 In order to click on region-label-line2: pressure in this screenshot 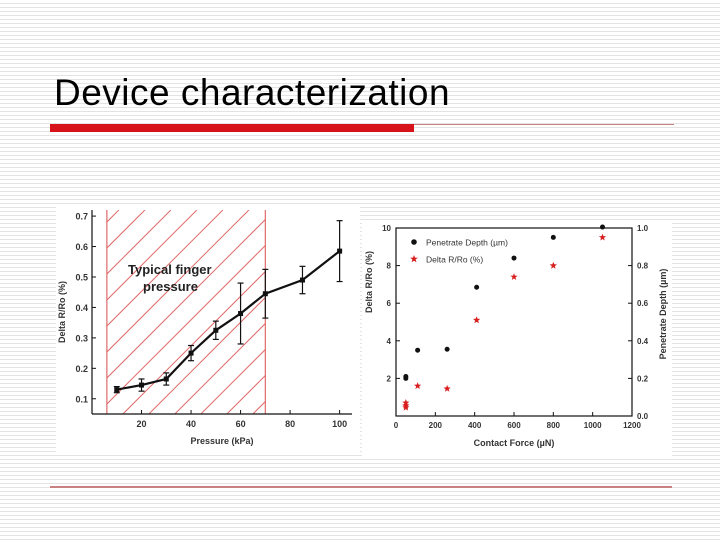, I will do `click(170, 286)`.